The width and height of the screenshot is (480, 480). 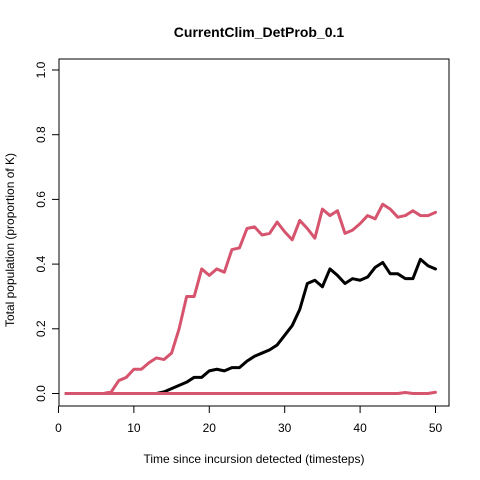 What do you see at coordinates (47, 231) in the screenshot?
I see `y-axis: 0.0 0.2 0.4 0.6 0.8 1.0` at bounding box center [47, 231].